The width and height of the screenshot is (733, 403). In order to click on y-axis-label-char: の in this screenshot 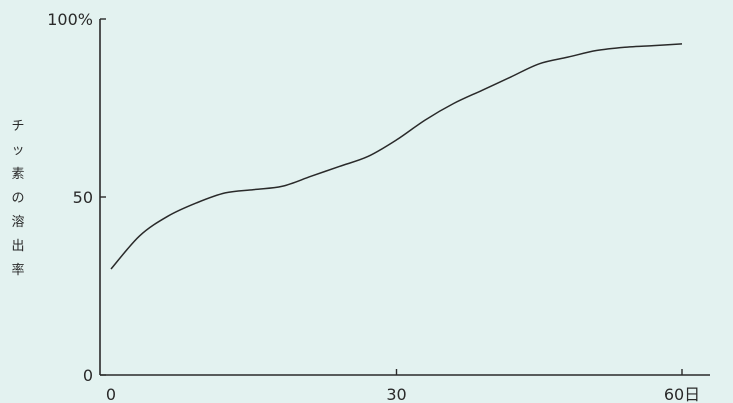, I will do `click(17, 198)`.